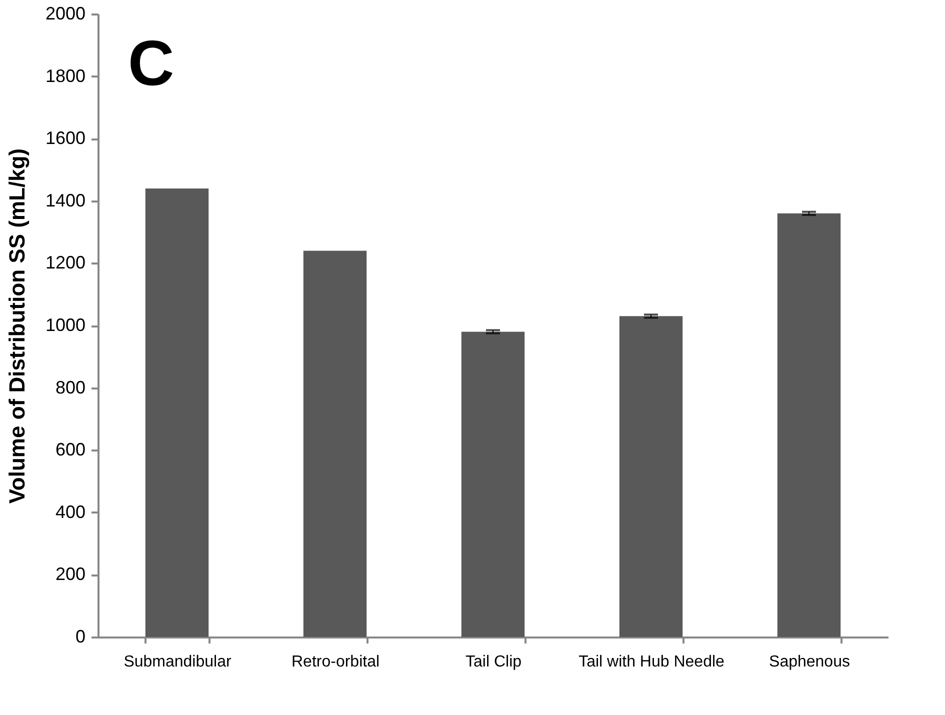 This screenshot has width=945, height=715. Describe the element at coordinates (70, 387) in the screenshot. I see `y-tick-label: 800` at that location.